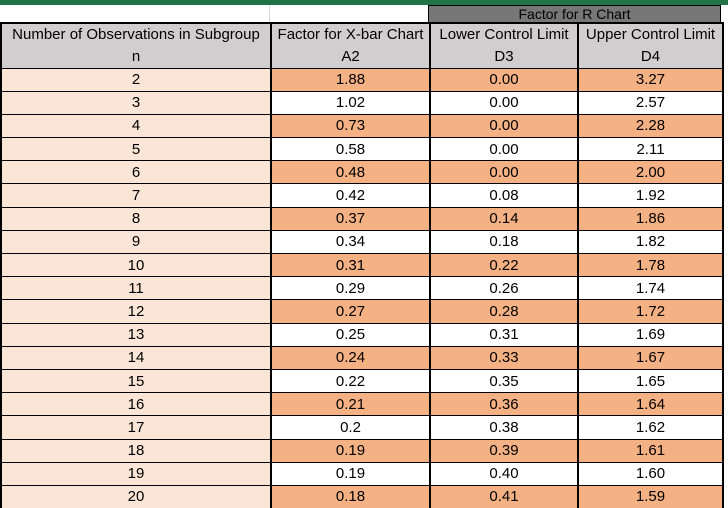 The image size is (728, 508). Describe the element at coordinates (136, 172) in the screenshot. I see `cell-n: 6` at that location.